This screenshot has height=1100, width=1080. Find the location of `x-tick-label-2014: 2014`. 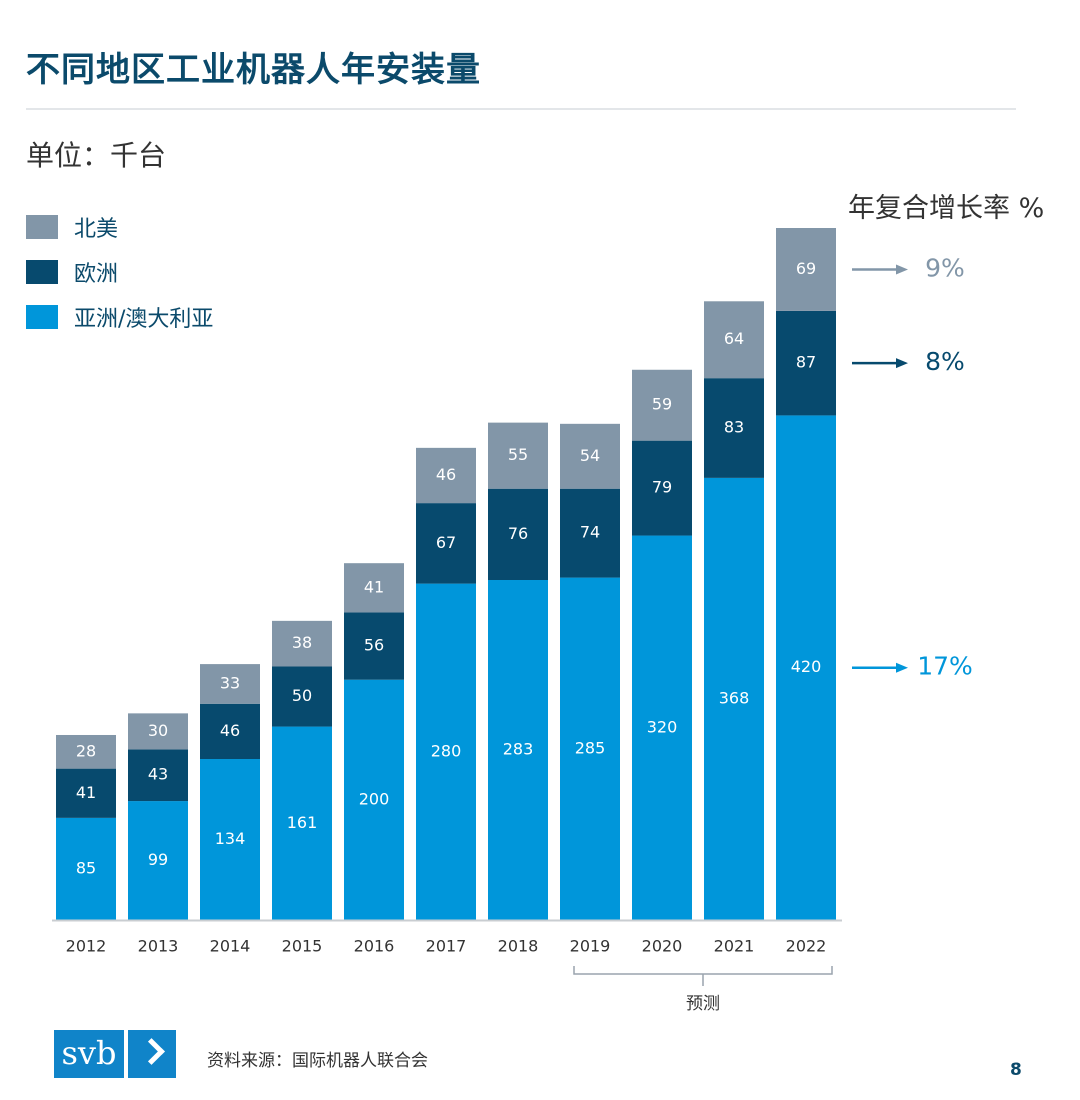

x-tick-label-2014: 2014 is located at coordinates (230, 946).